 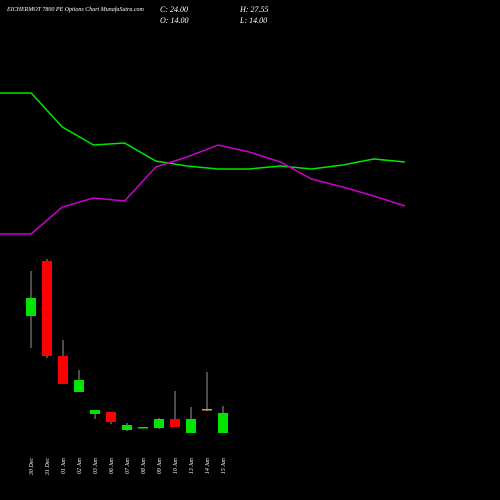 What do you see at coordinates (160, 466) in the screenshot?
I see `x-tick-label: 09 Jan` at bounding box center [160, 466].